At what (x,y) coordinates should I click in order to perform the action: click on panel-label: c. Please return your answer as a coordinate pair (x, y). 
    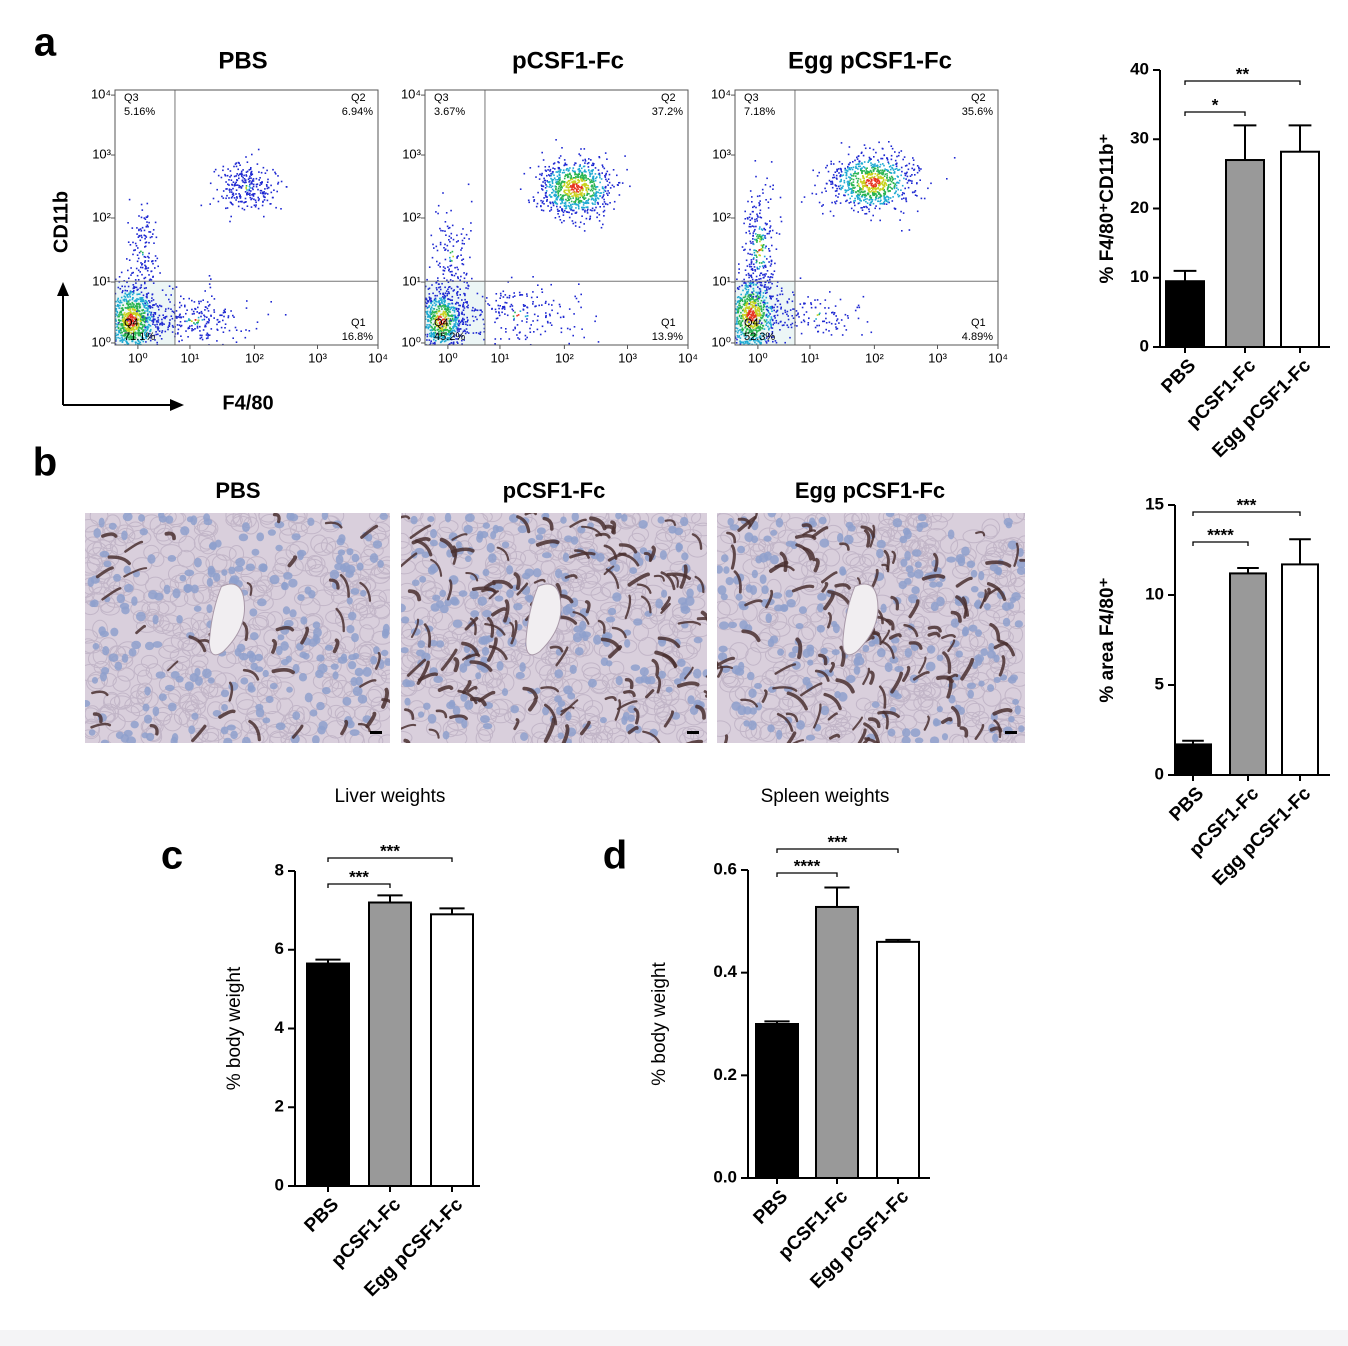
    Looking at the image, I should click on (172, 856).